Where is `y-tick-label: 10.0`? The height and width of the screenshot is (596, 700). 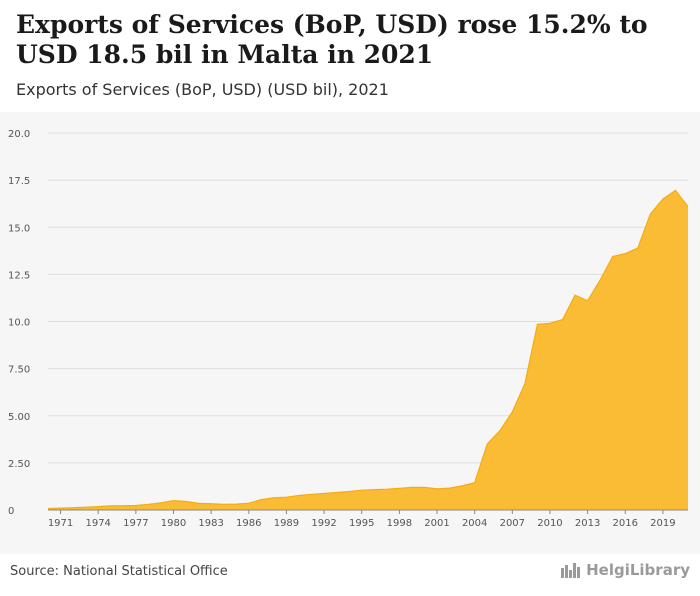
y-tick-label: 10.0 is located at coordinates (19, 323).